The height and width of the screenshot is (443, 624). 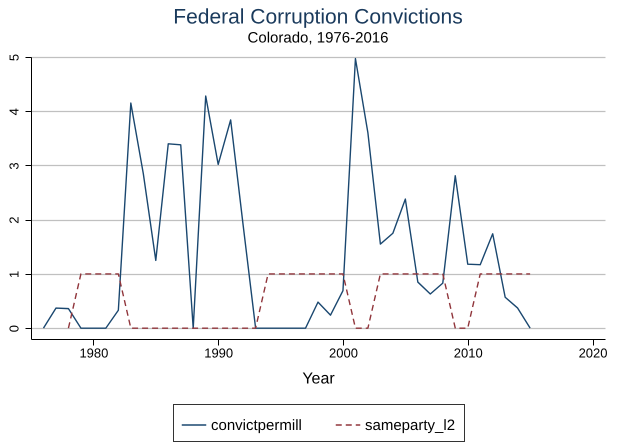 What do you see at coordinates (14, 328) in the screenshot?
I see `y-tick-label: 0` at bounding box center [14, 328].